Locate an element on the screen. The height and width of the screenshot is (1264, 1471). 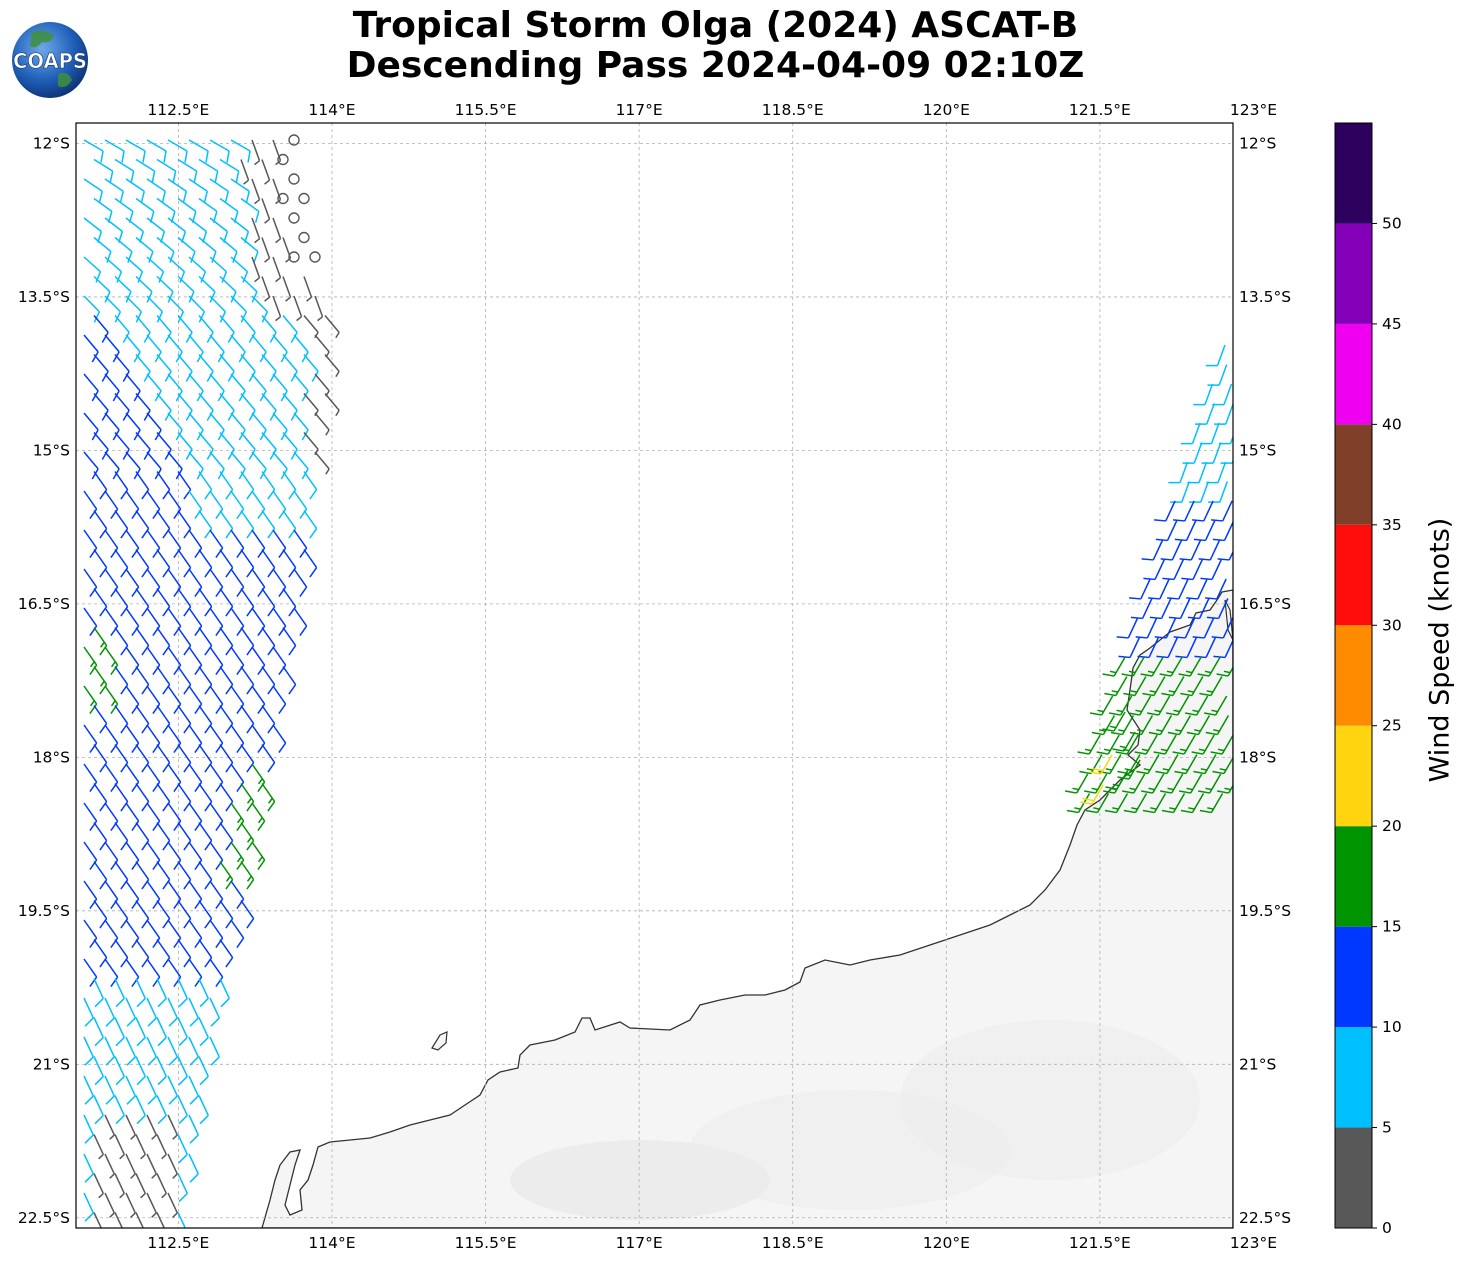
island-coastline is located at coordinates (439, 1041).